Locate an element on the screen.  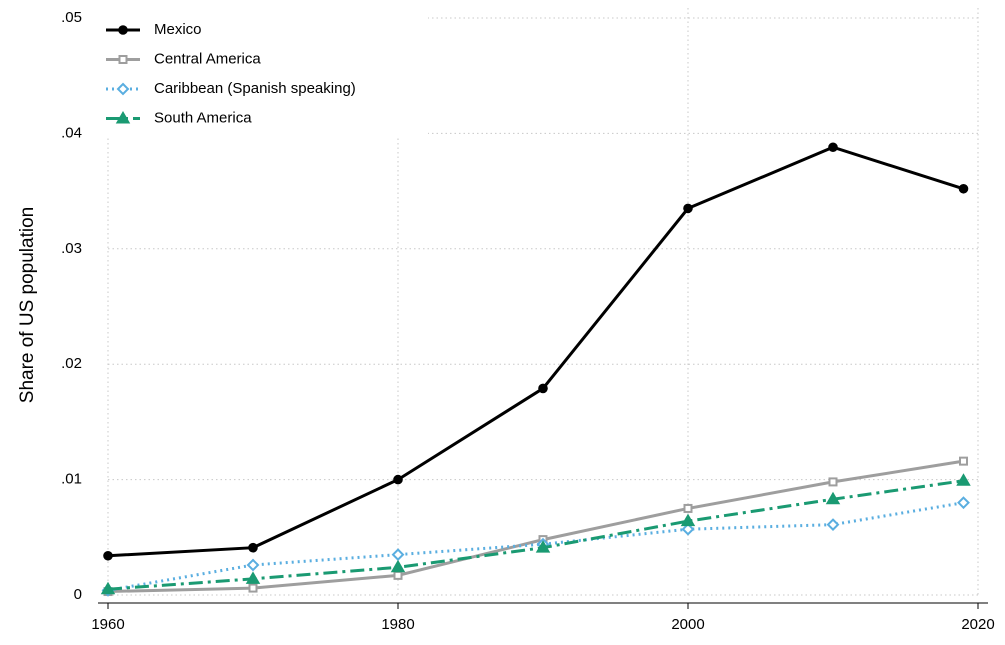
x-tick-label: 2020 is located at coordinates (977, 624).